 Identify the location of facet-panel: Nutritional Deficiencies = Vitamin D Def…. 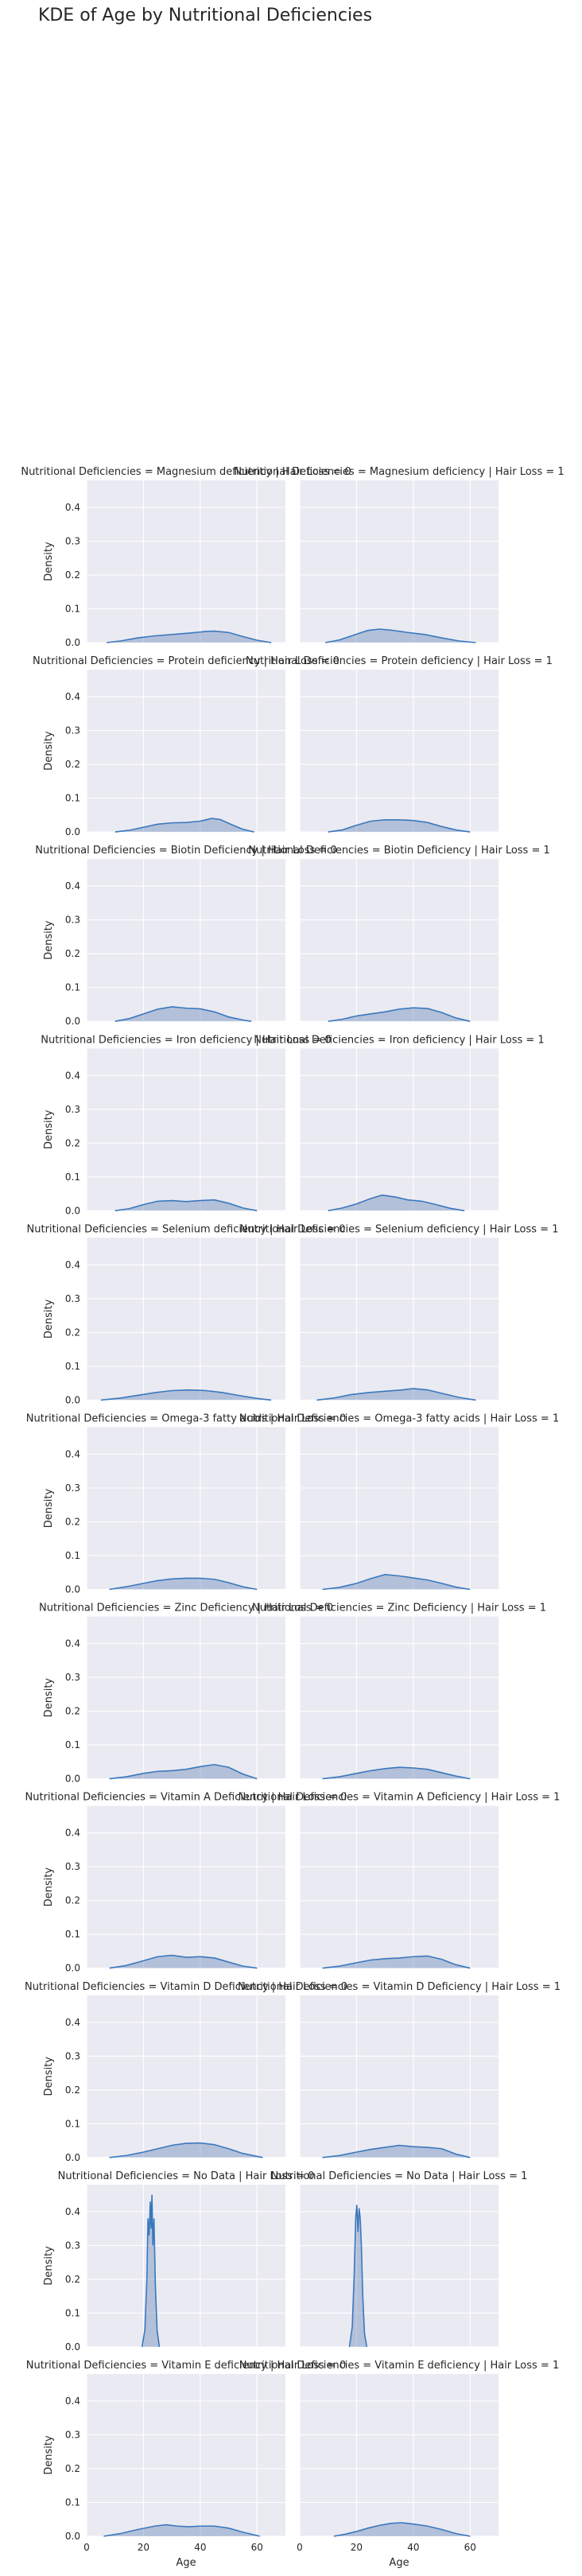
(399, 2069).